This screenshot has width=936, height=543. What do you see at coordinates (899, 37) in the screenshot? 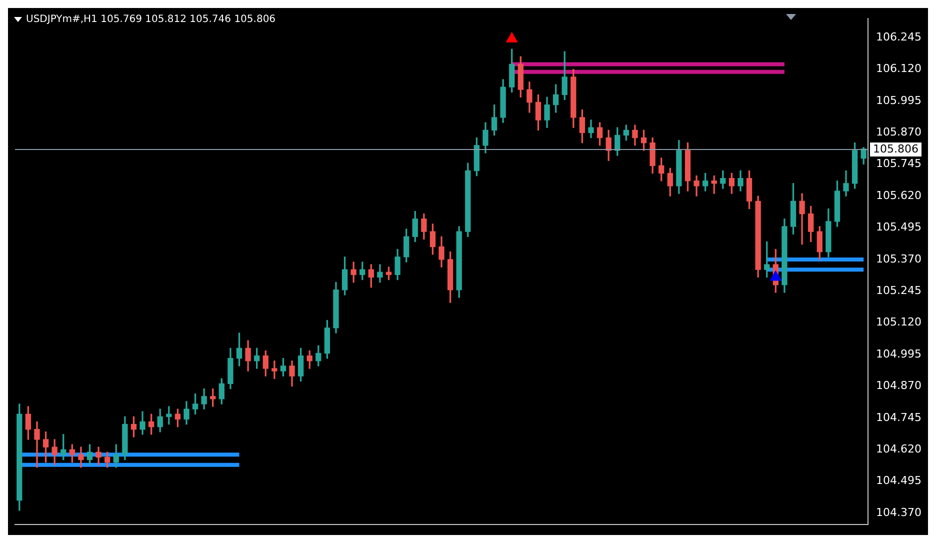
I see `y-tick-label: 106.245` at bounding box center [899, 37].